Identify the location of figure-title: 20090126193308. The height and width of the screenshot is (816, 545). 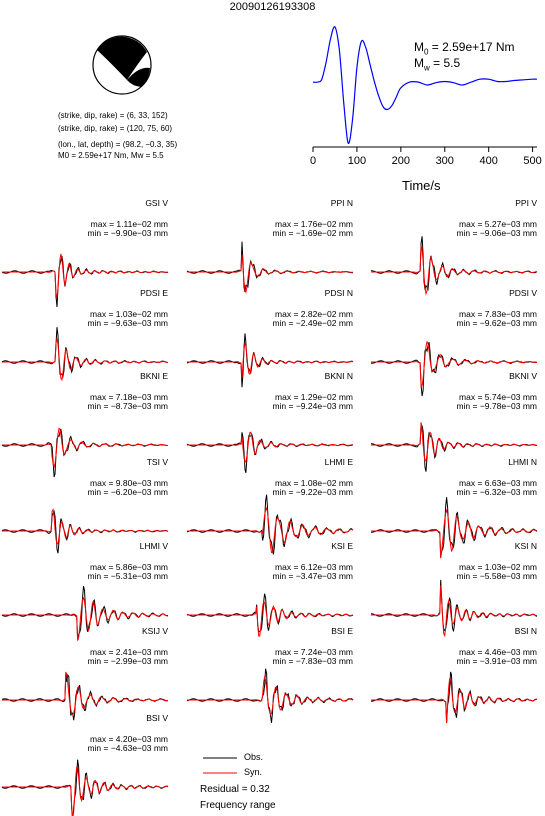
(272, 7).